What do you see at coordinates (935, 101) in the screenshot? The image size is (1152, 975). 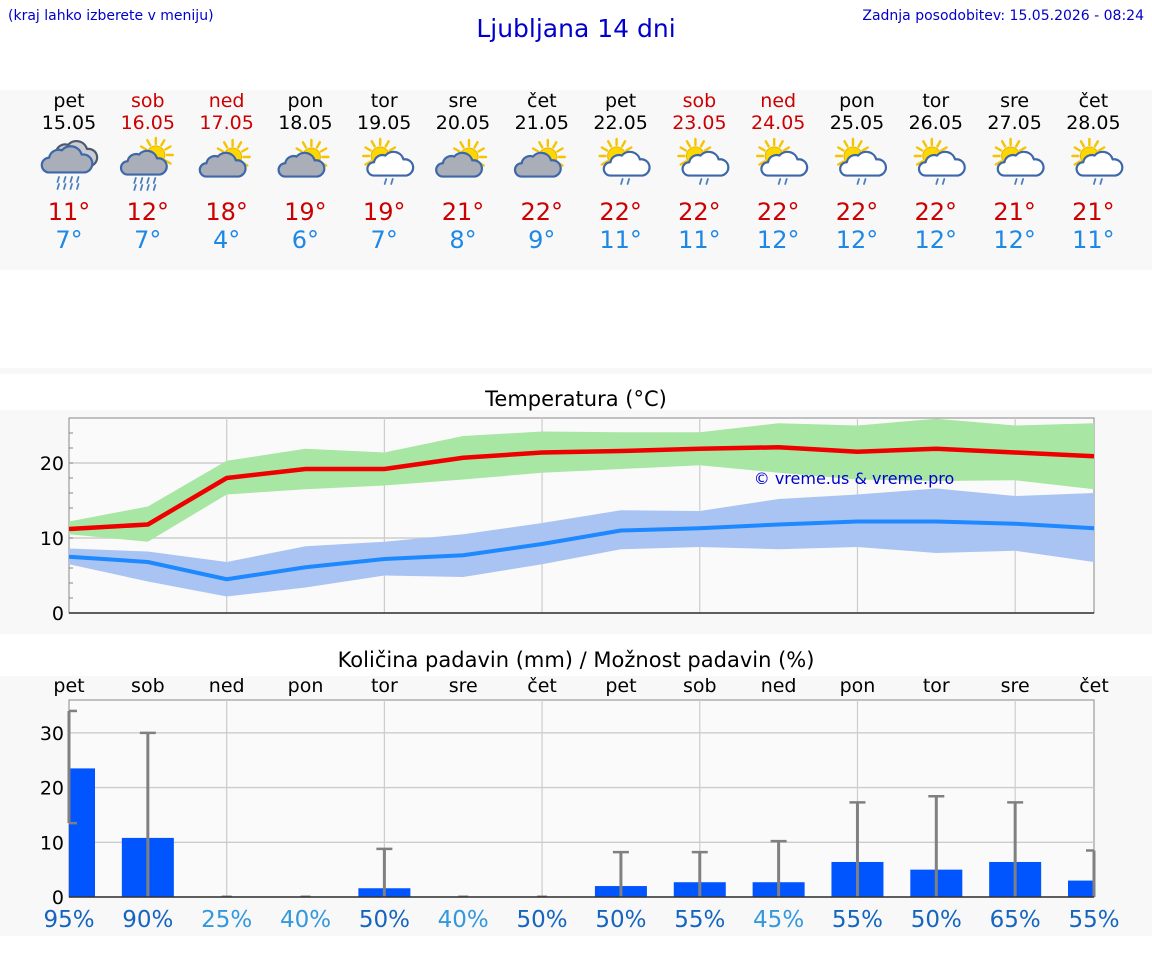 I see `day-name: tor` at bounding box center [935, 101].